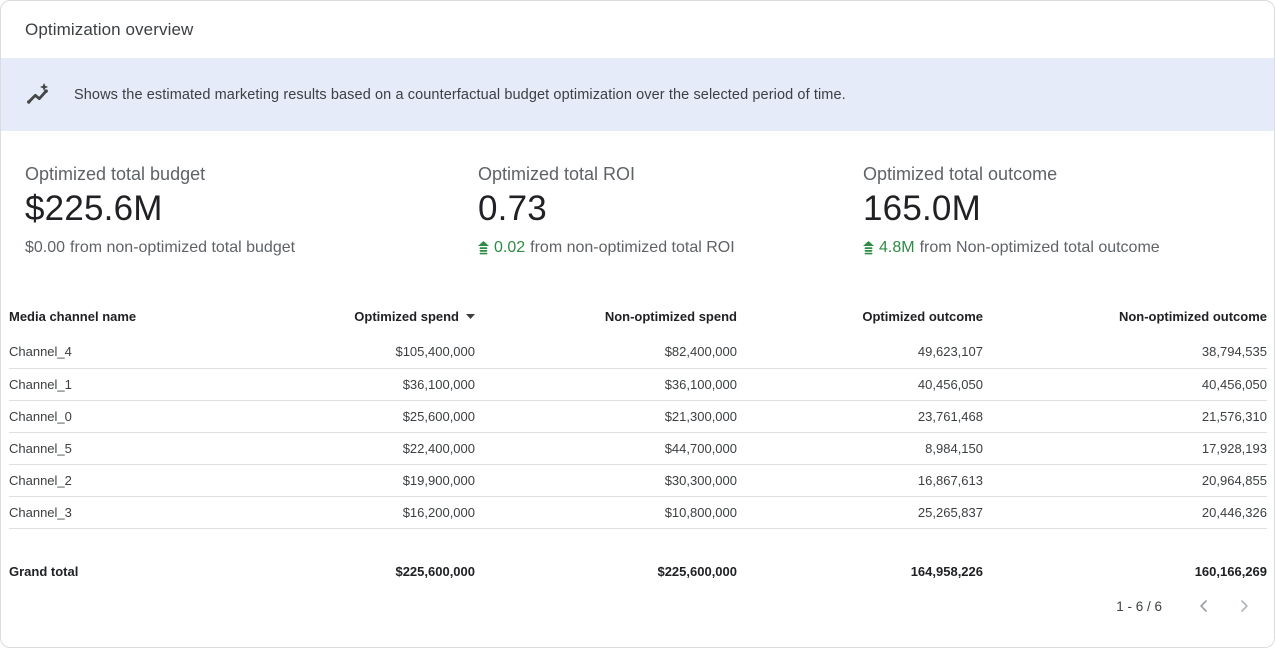 The image size is (1275, 648). What do you see at coordinates (362, 352) in the screenshot?
I see `optimized-spend-cell: $105,400,000` at bounding box center [362, 352].